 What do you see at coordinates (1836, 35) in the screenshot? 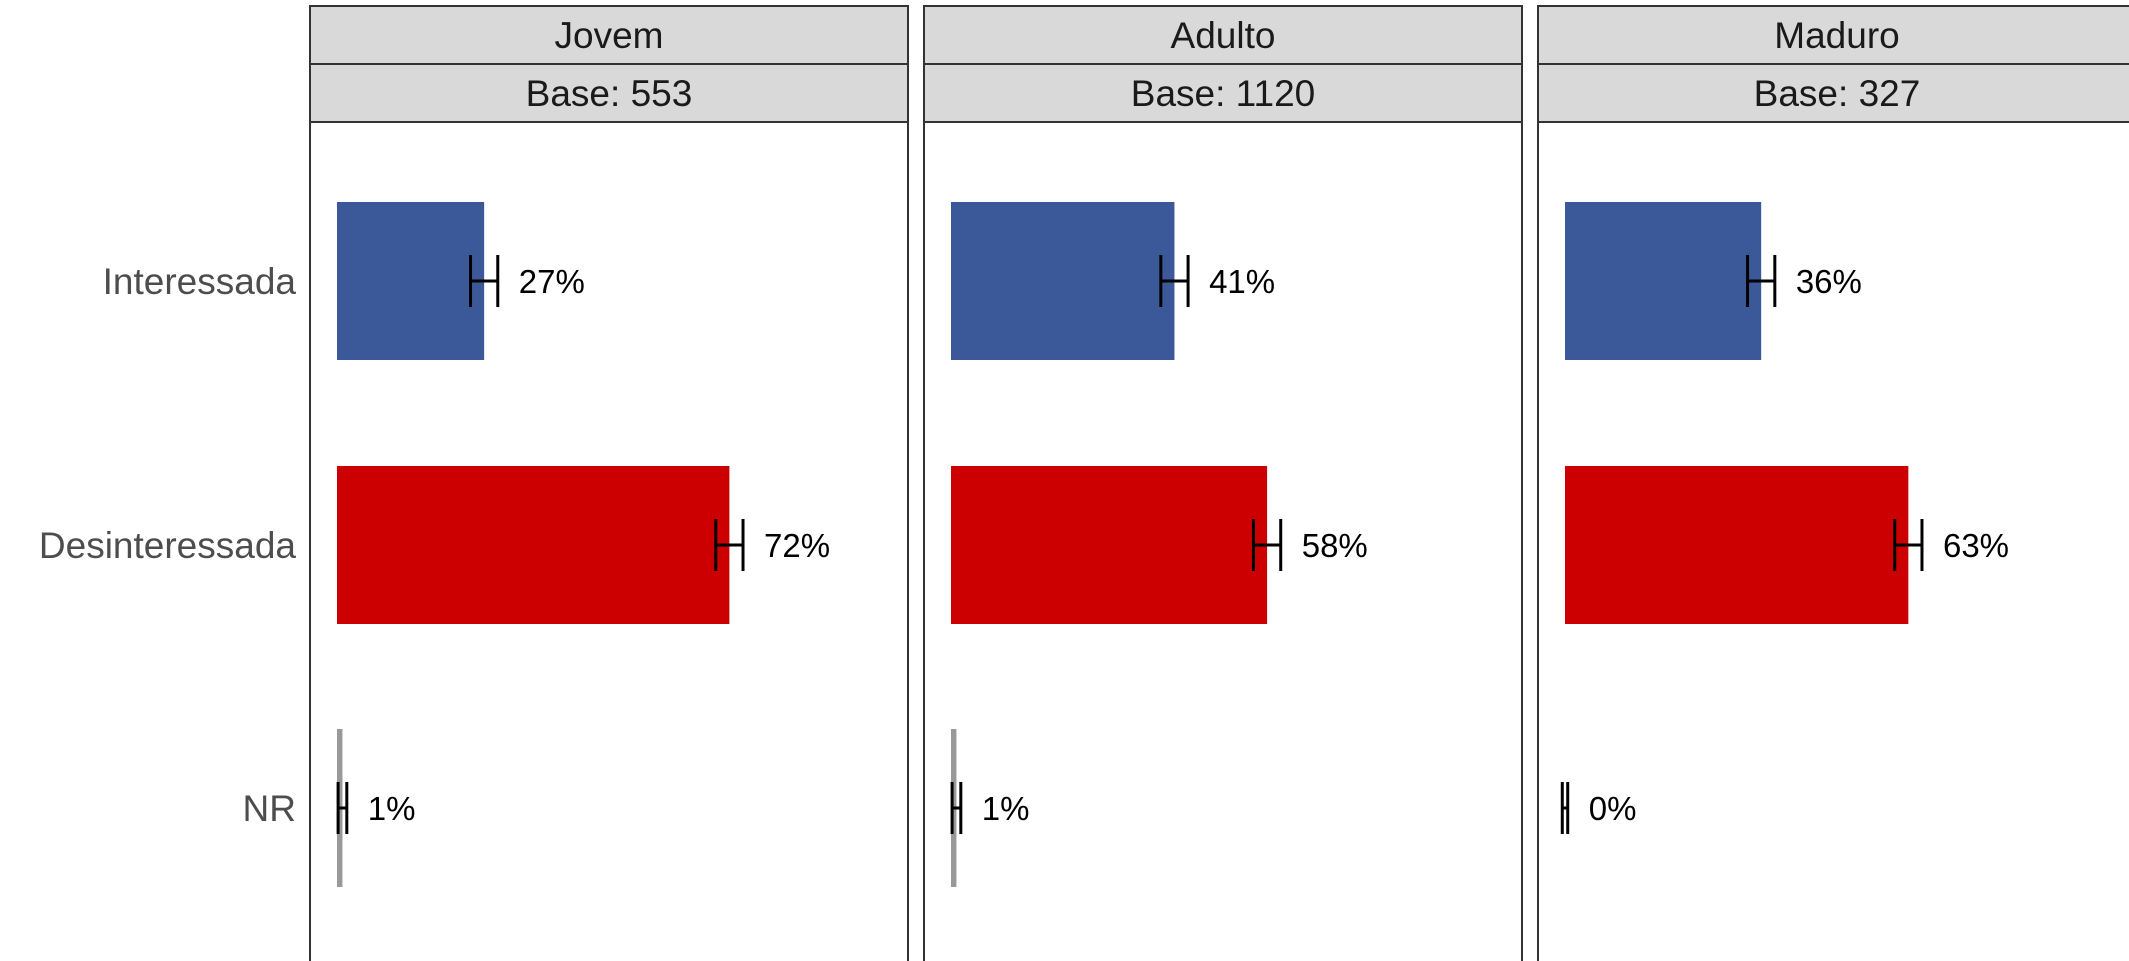
I see `facet-title-maduro: Maduro` at bounding box center [1836, 35].